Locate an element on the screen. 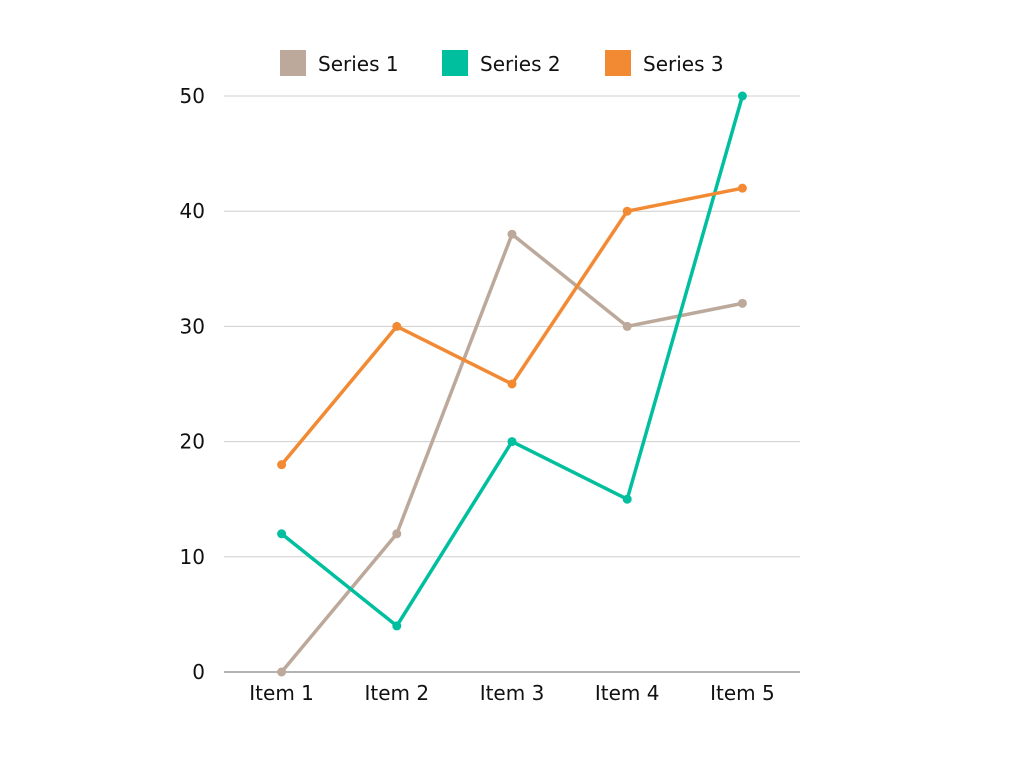 This screenshot has height=768, width=1024. x-axis-ticks: Item 1 Item 2 Item 3 Item 4 Item 5 is located at coordinates (511, 693).